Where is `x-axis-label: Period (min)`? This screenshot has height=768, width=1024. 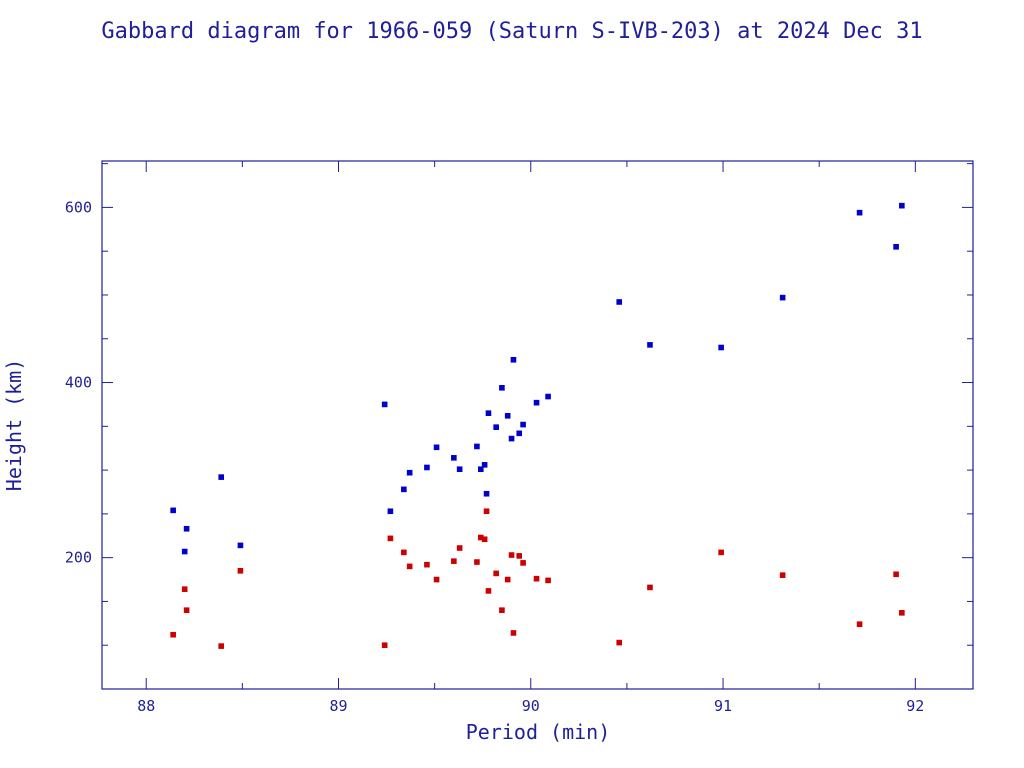
x-axis-label: Period (min) is located at coordinates (538, 732).